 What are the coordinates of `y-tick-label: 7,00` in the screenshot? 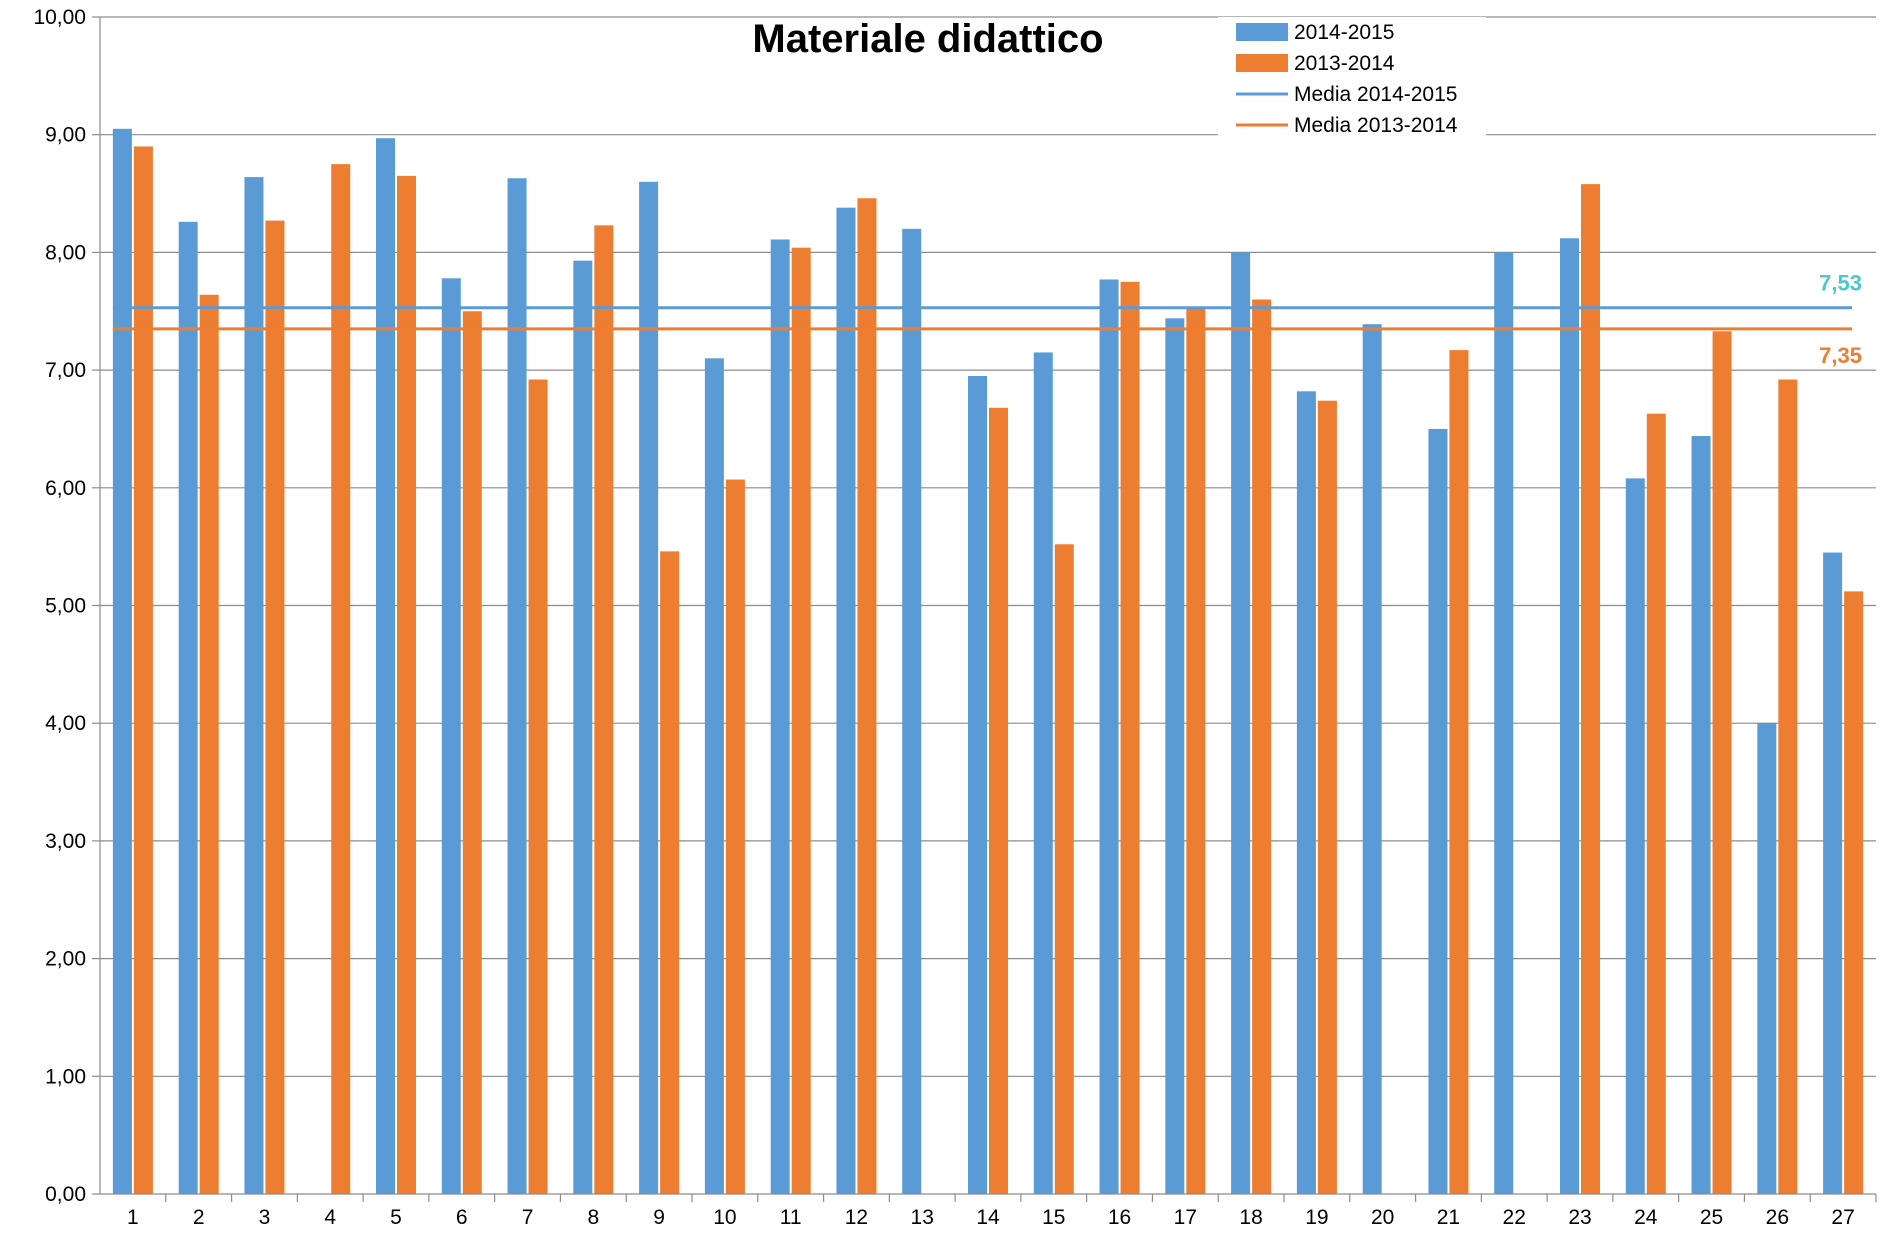 It's located at (65, 370).